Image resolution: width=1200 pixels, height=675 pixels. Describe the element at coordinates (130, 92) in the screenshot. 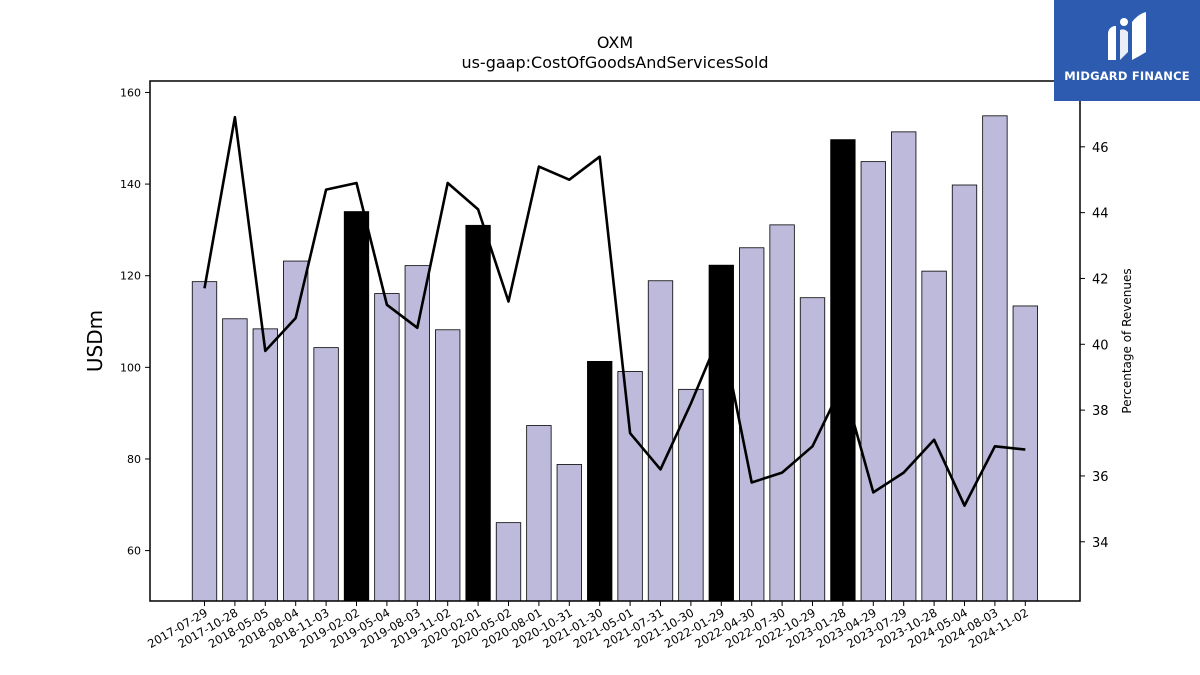

I see `y-tick-label: 160` at that location.